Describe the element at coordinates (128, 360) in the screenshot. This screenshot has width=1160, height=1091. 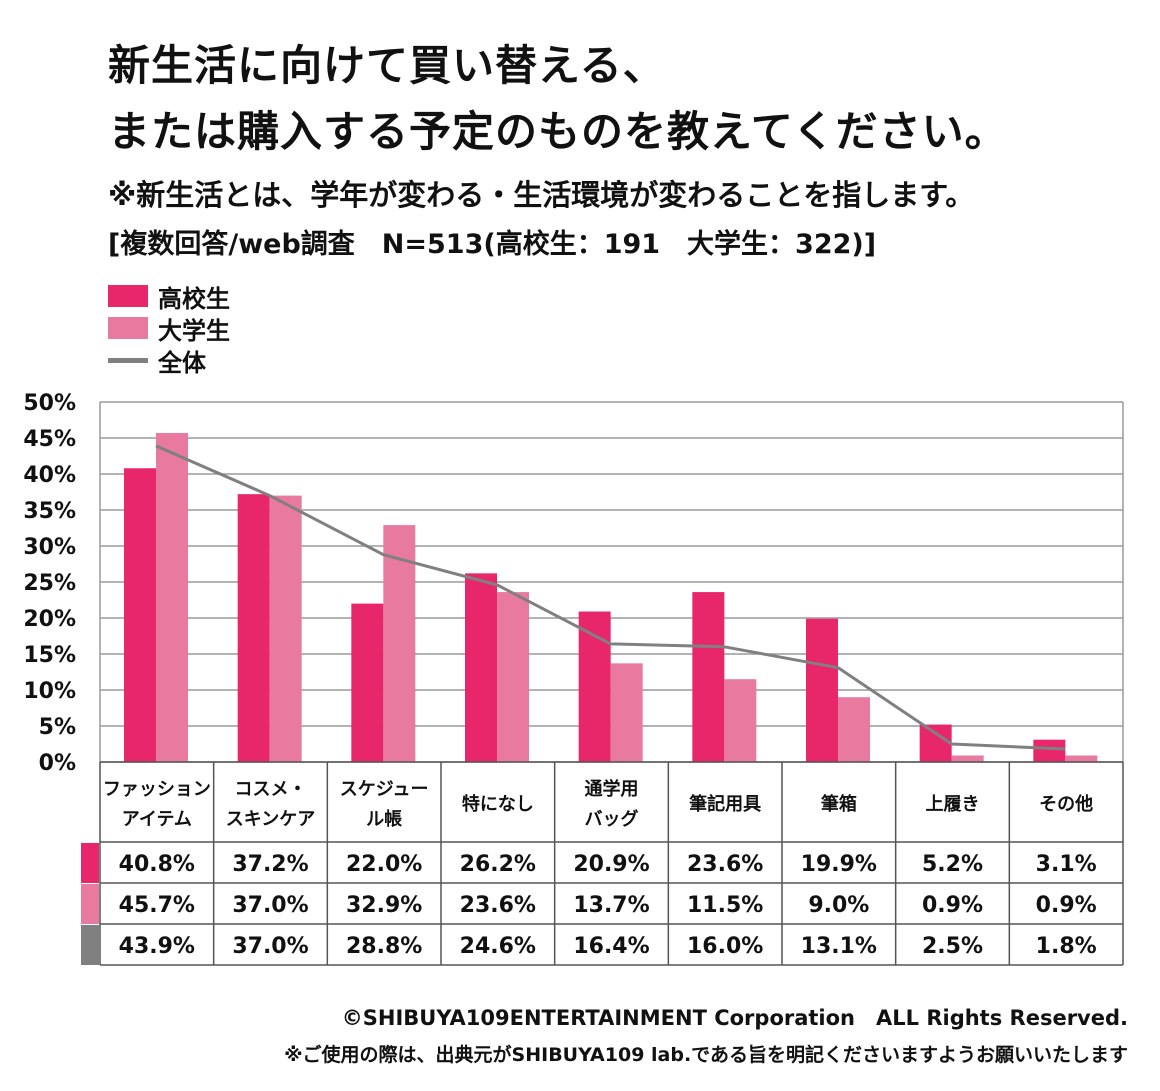
I see `legend-line-total` at that location.